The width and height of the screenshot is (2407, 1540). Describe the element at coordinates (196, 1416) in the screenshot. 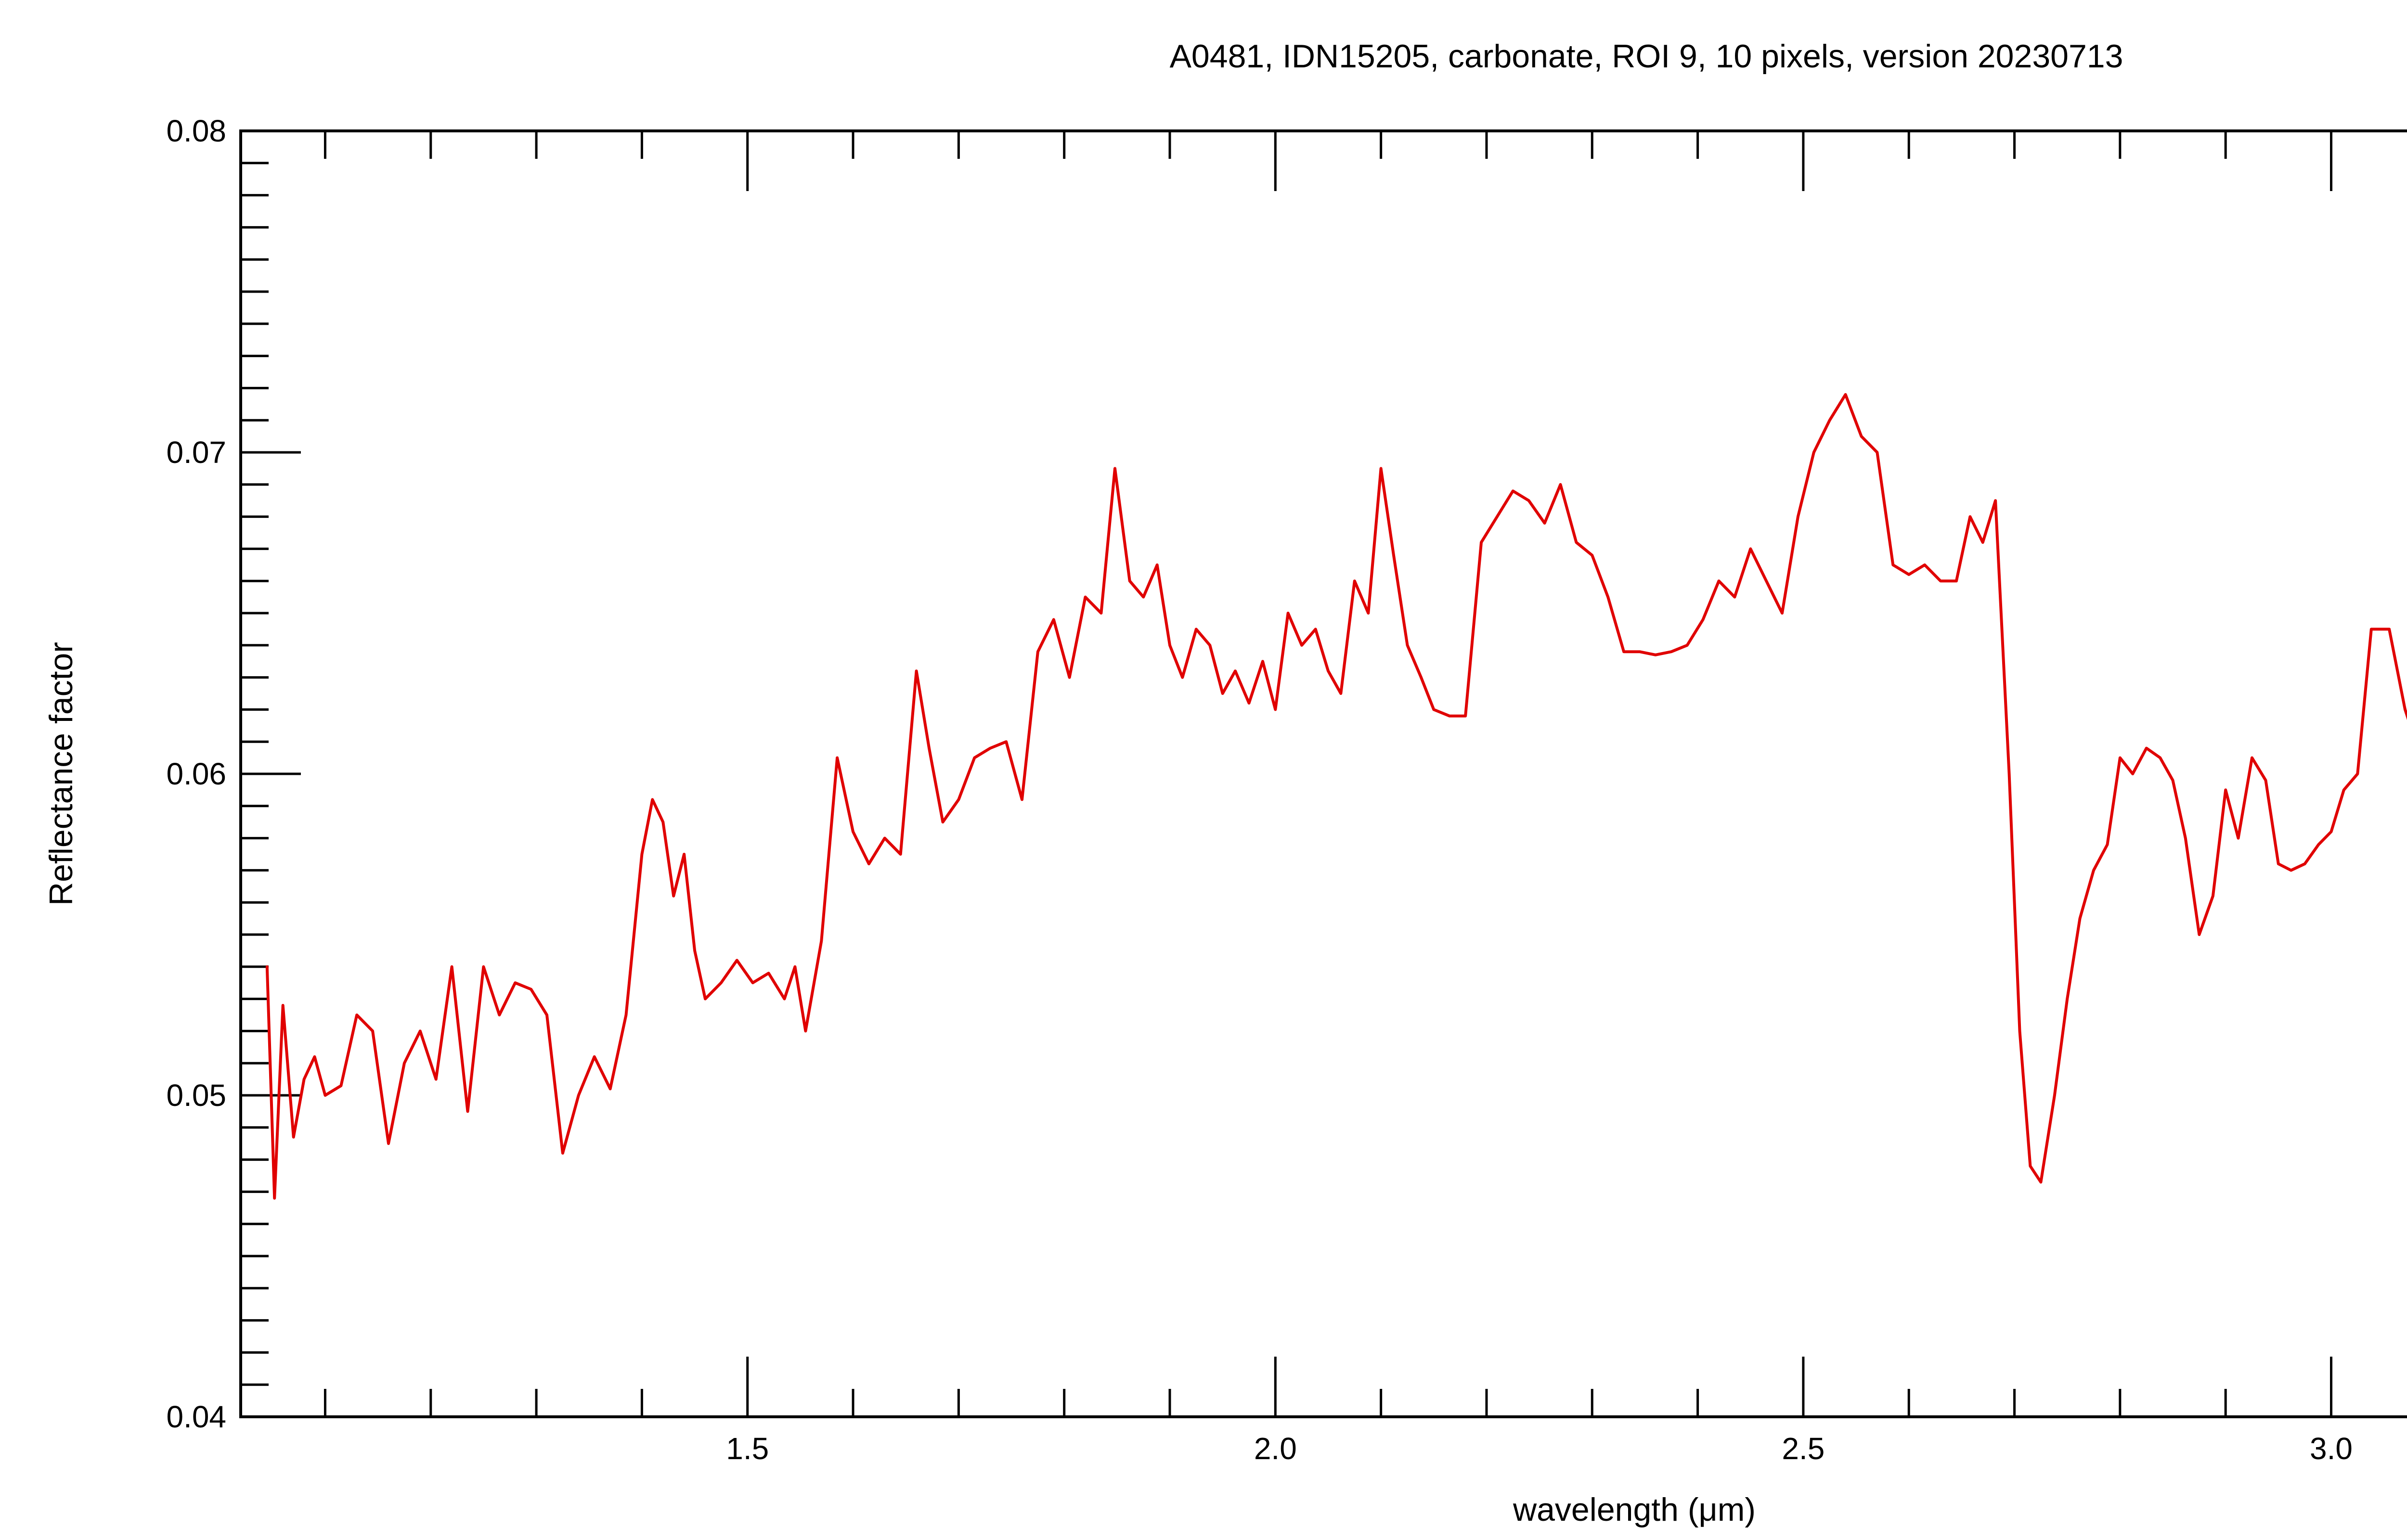

I see `y-tick-label: 0.04` at that location.